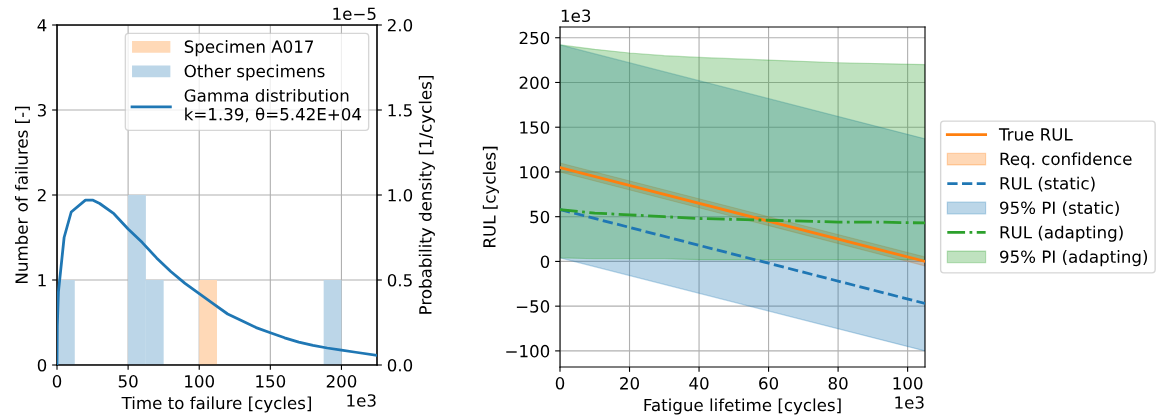 This screenshot has width=1165, height=419. Describe the element at coordinates (426, 195) in the screenshot. I see `y2-axis-title: Probability density [1/cycles]` at that location.